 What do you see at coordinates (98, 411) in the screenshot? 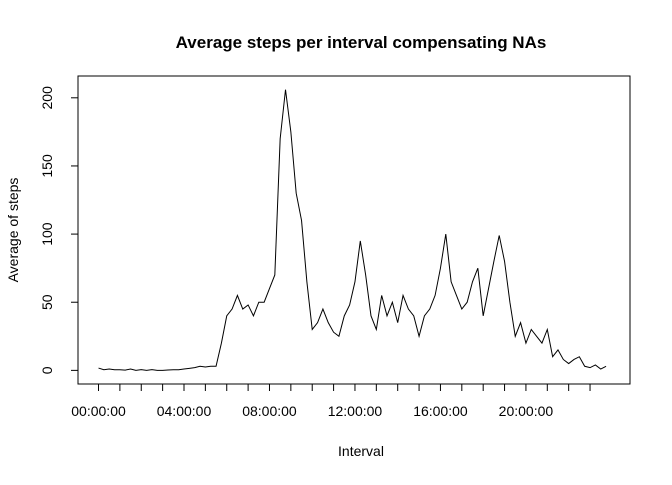
I see `x-tick-label: 00:00:00` at bounding box center [98, 411].